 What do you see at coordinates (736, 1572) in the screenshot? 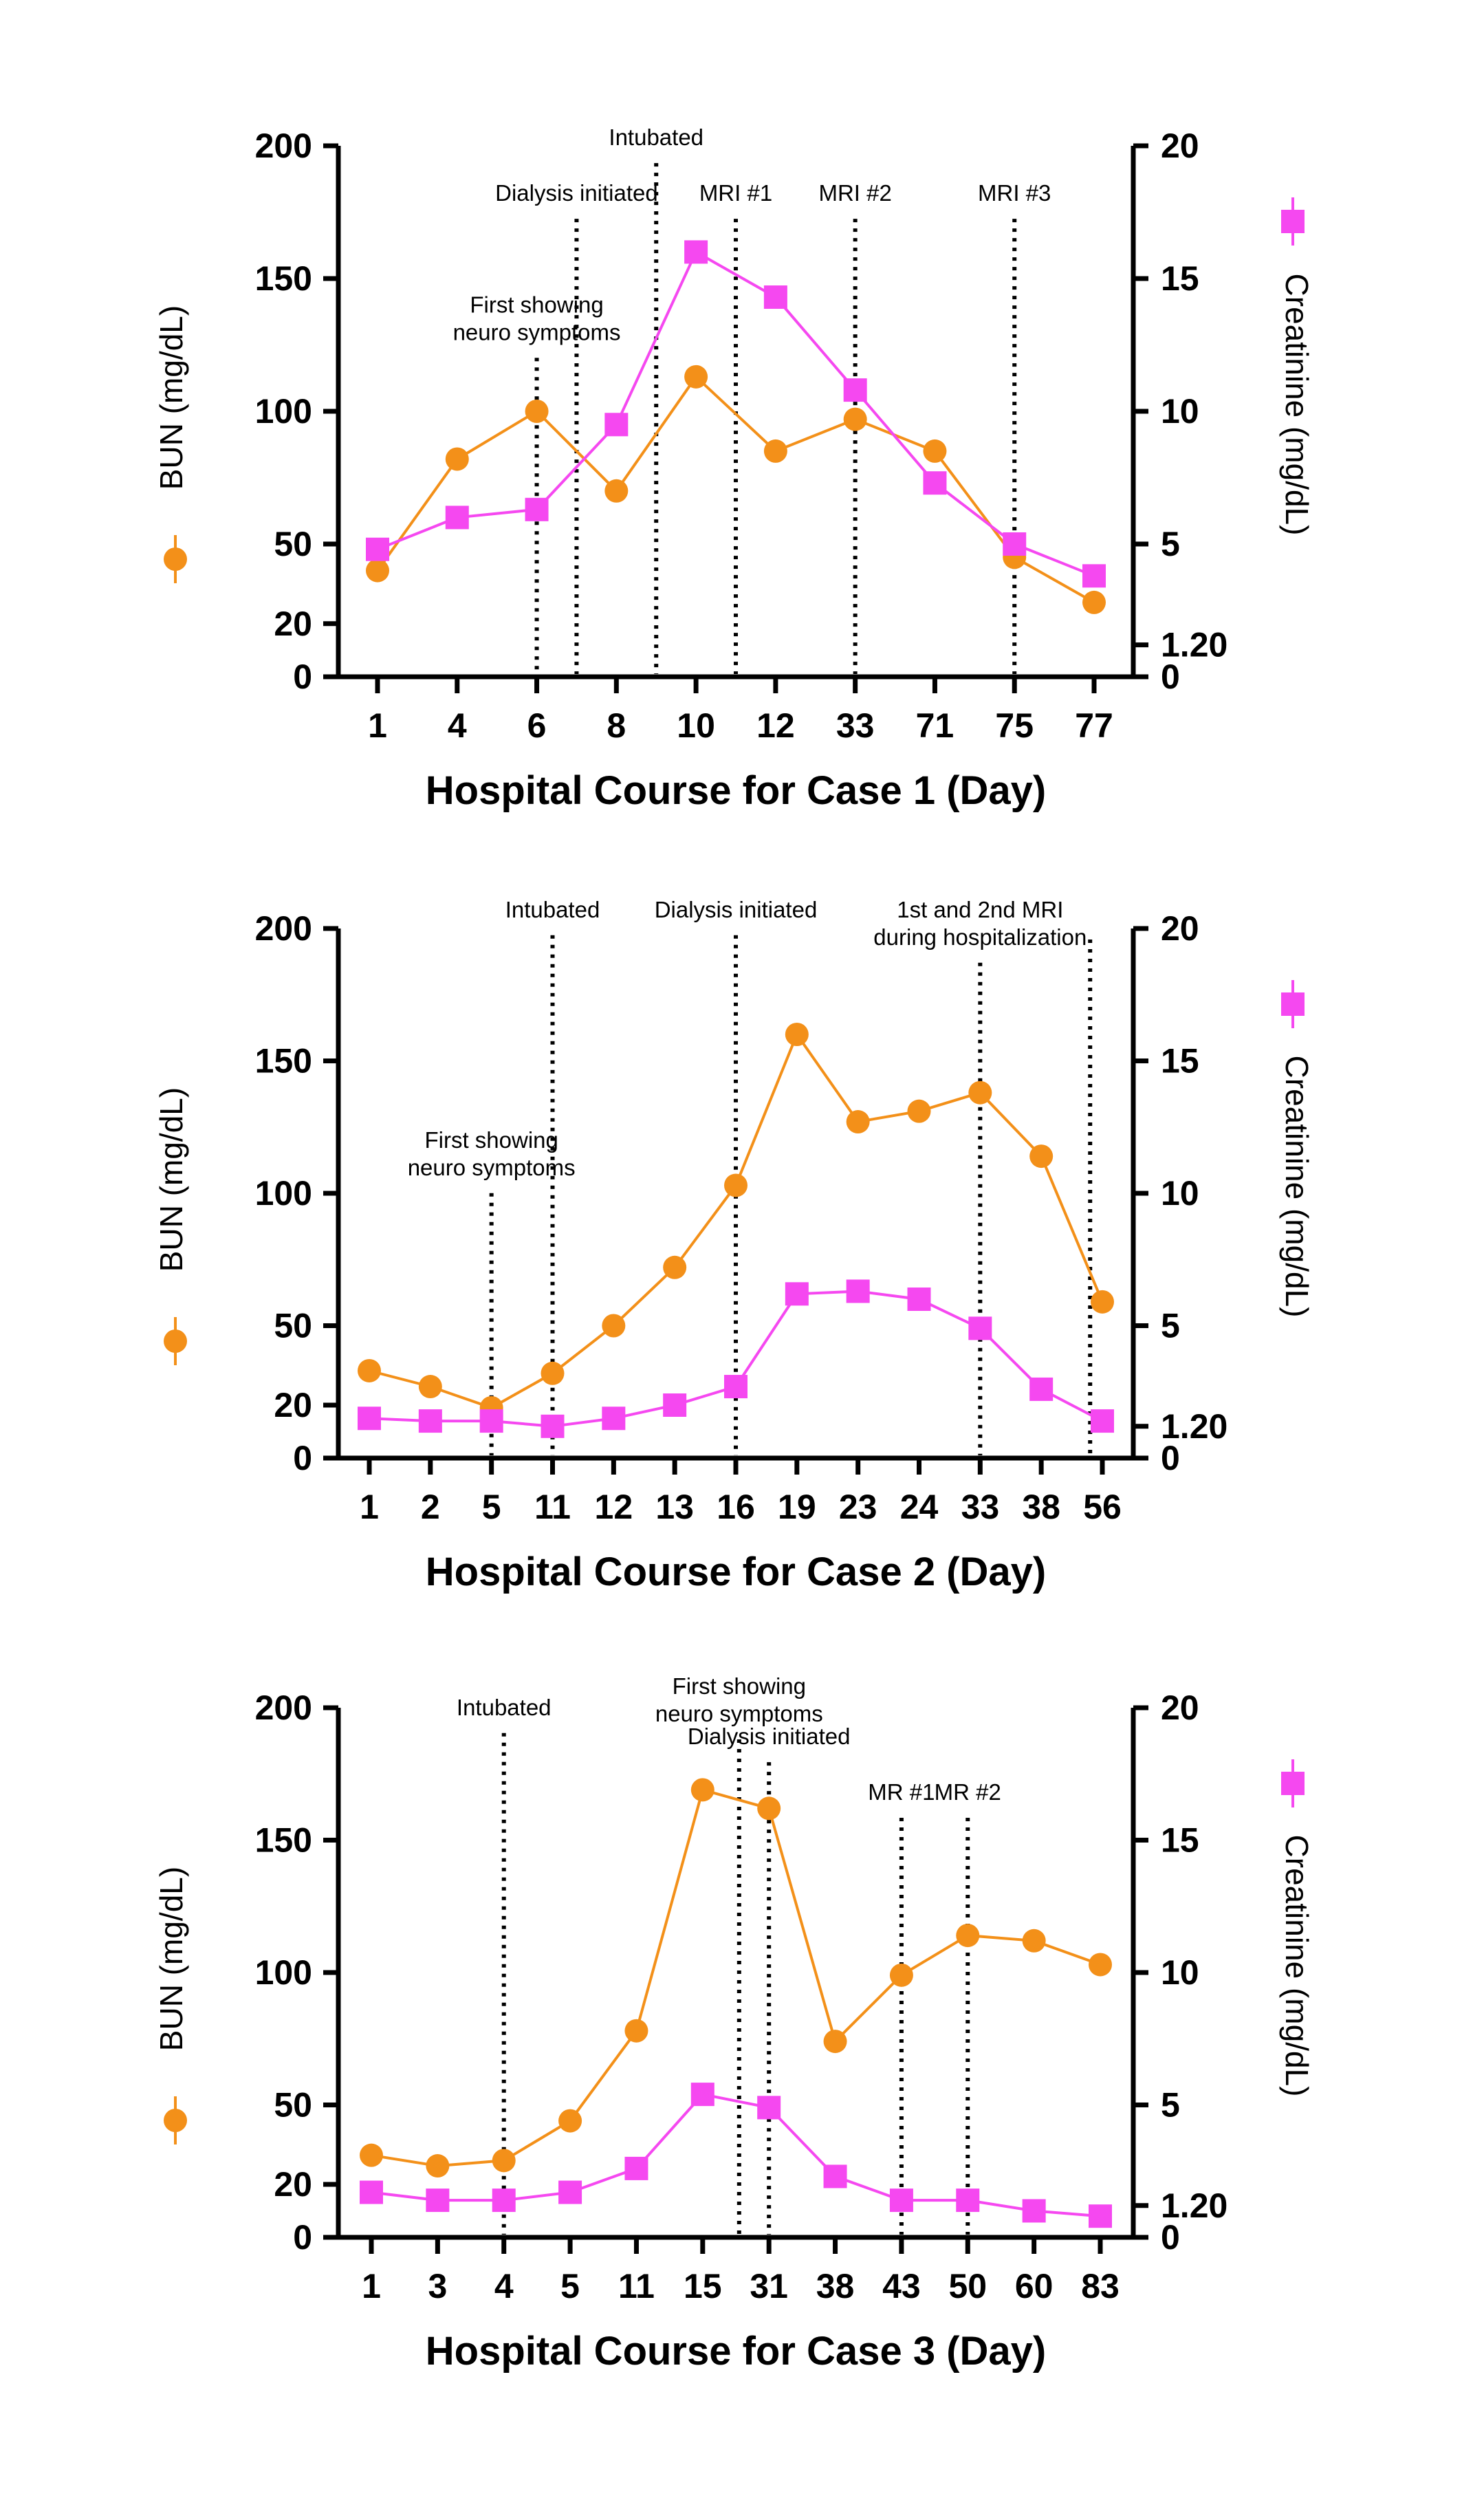
I see `x-axis-title: Hospital Course for Case 2 (Day)` at bounding box center [736, 1572].